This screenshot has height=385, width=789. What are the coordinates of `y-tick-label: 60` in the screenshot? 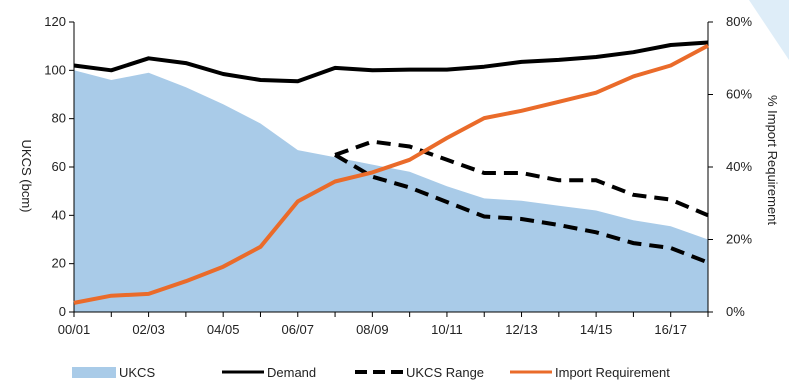 It's located at (59, 166).